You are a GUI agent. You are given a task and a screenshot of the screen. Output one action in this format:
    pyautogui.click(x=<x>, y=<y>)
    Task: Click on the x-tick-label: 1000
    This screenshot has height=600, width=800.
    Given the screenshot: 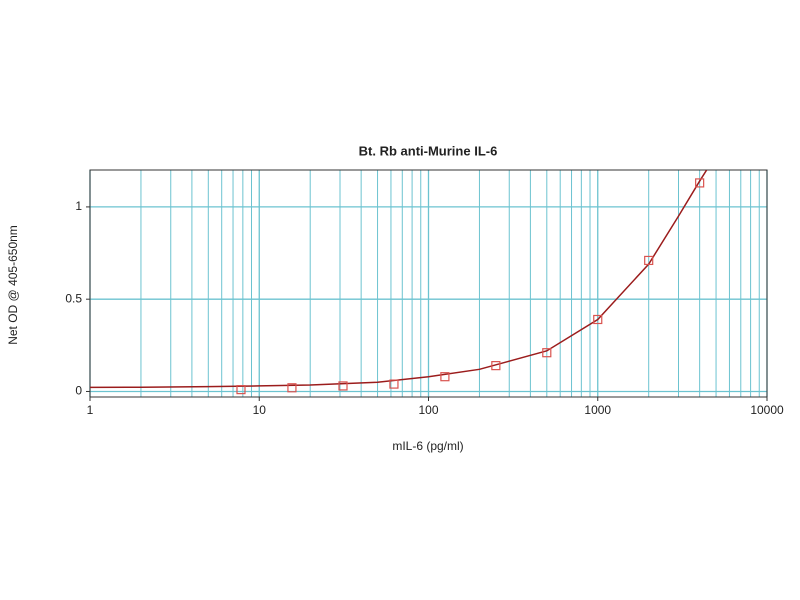 What is the action you would take?
    pyautogui.click(x=597, y=410)
    